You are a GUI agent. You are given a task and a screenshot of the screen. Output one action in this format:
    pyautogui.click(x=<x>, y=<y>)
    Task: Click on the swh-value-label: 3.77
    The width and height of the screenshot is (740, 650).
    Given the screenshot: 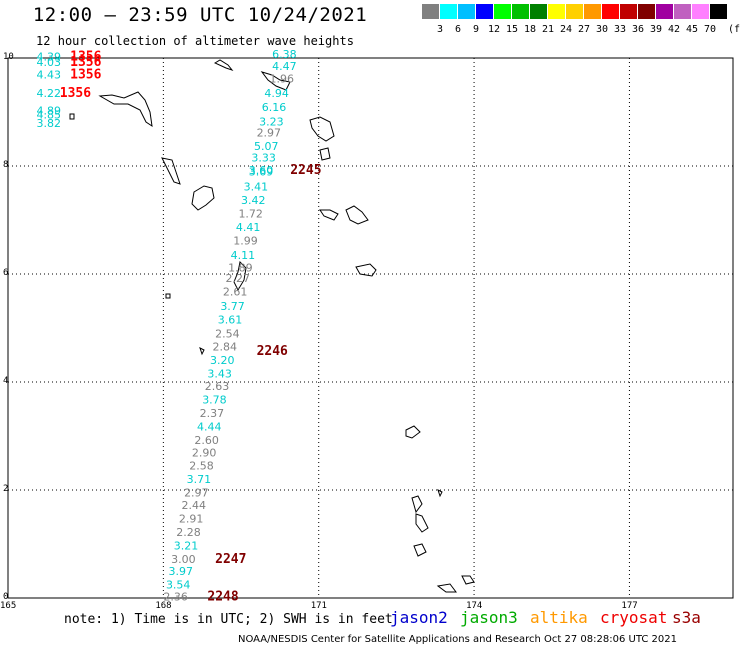 What is the action you would take?
    pyautogui.click(x=232, y=306)
    